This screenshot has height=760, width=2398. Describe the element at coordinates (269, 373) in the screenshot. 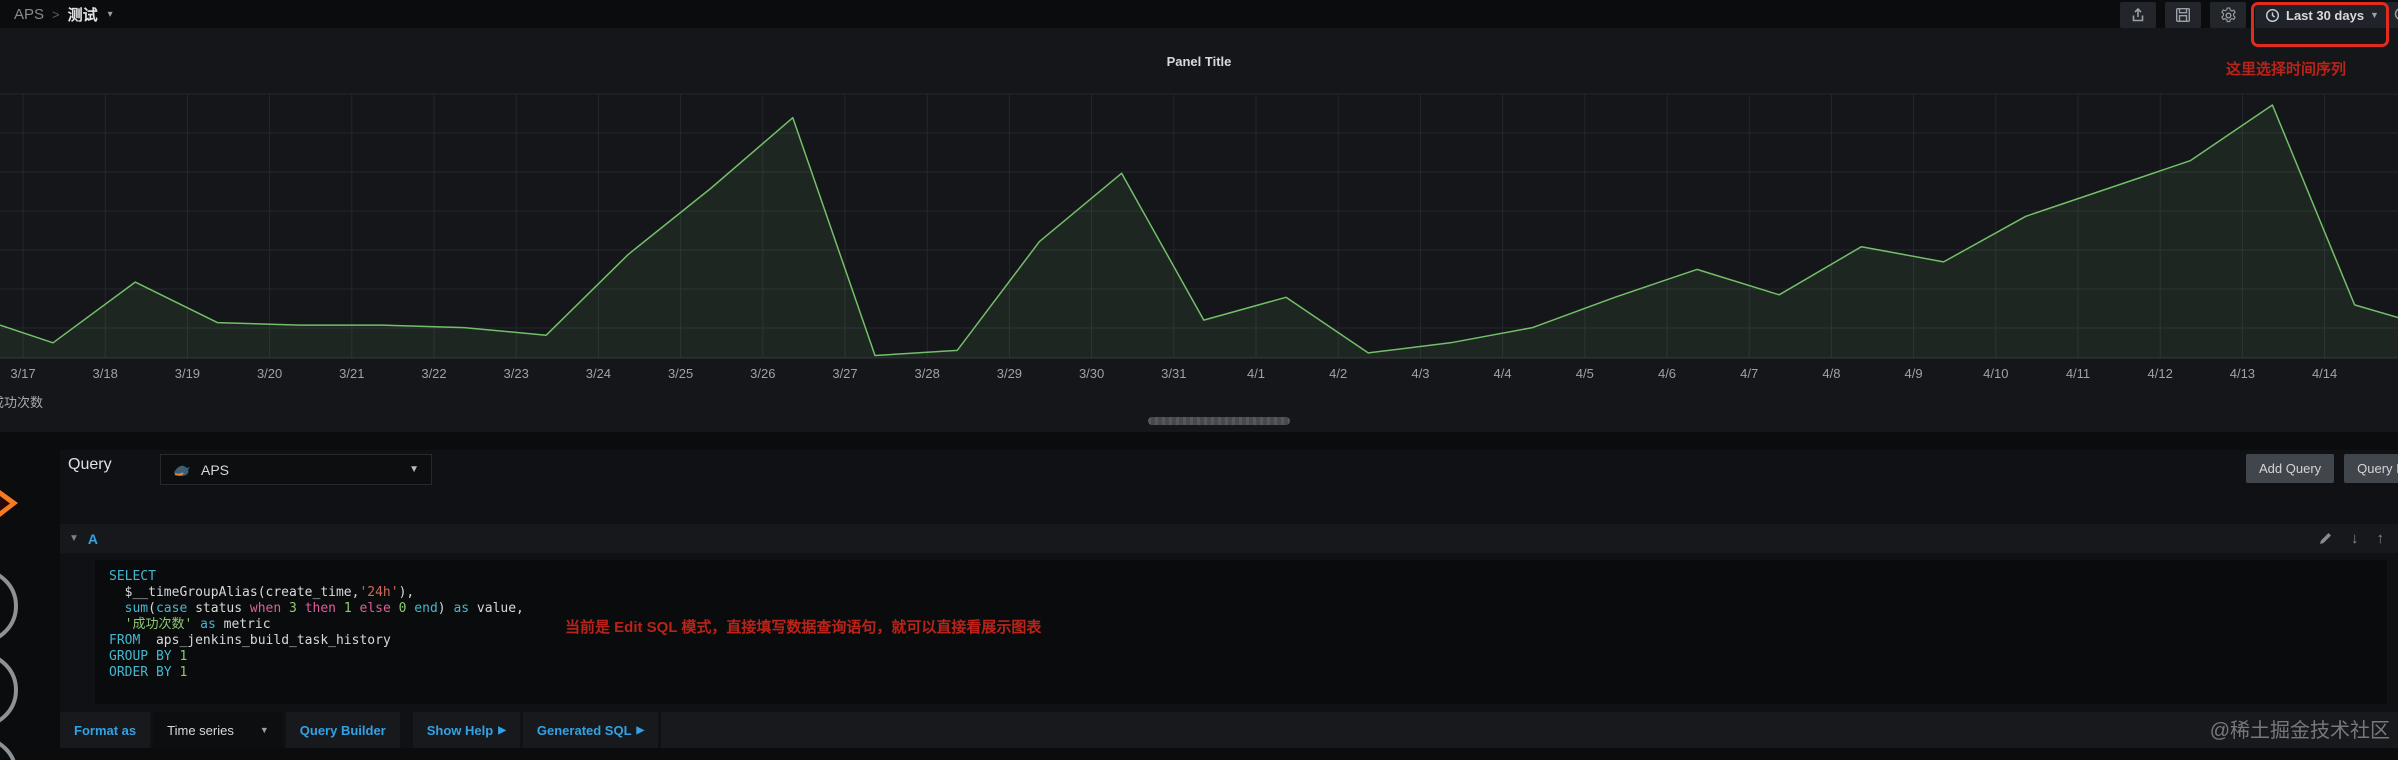

I see `x-axis-label: 3/20` at that location.